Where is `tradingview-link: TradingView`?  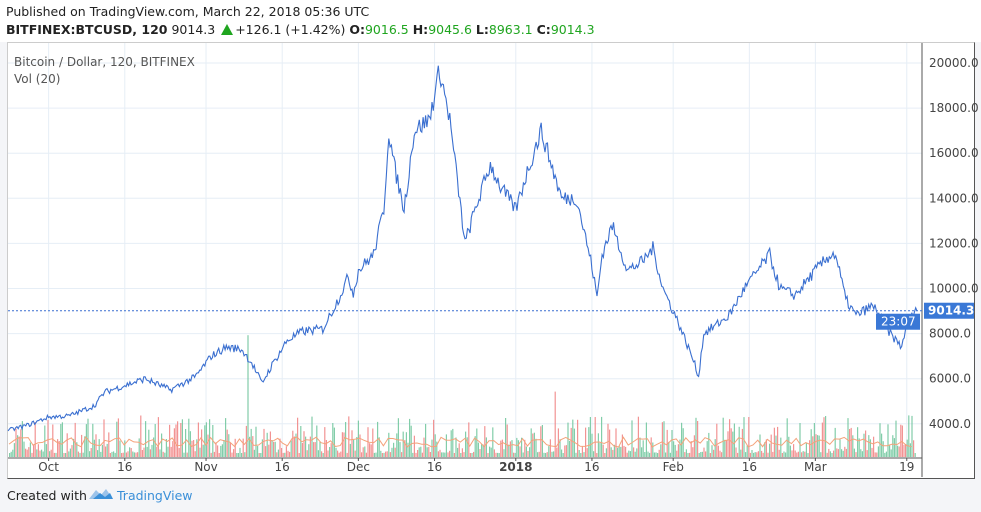 tradingview-link: TradingView is located at coordinates (155, 495).